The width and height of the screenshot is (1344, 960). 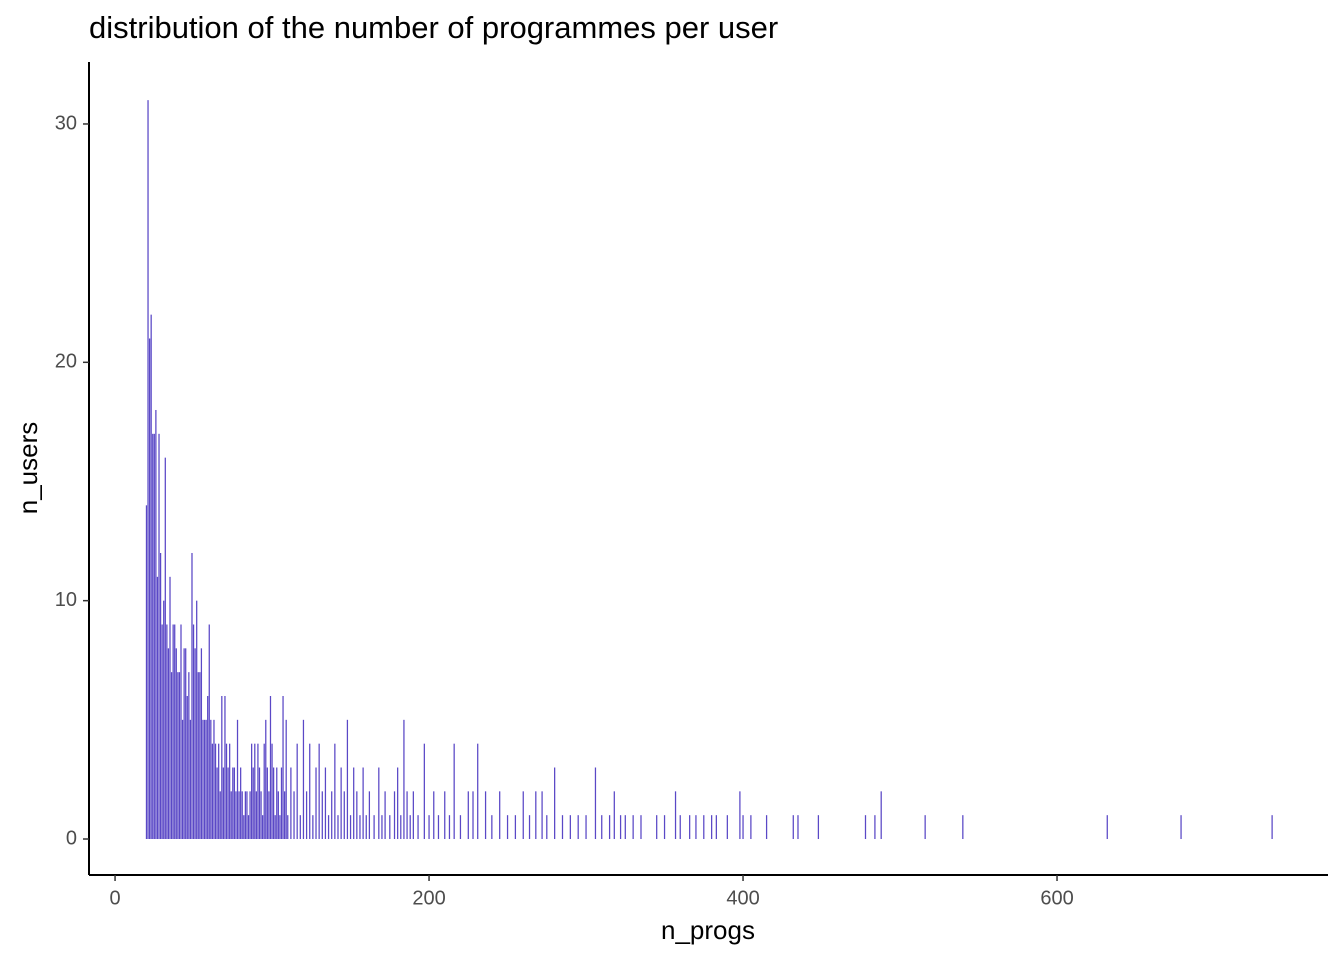 I want to click on y-axis-label: n_users, so click(x=28, y=468).